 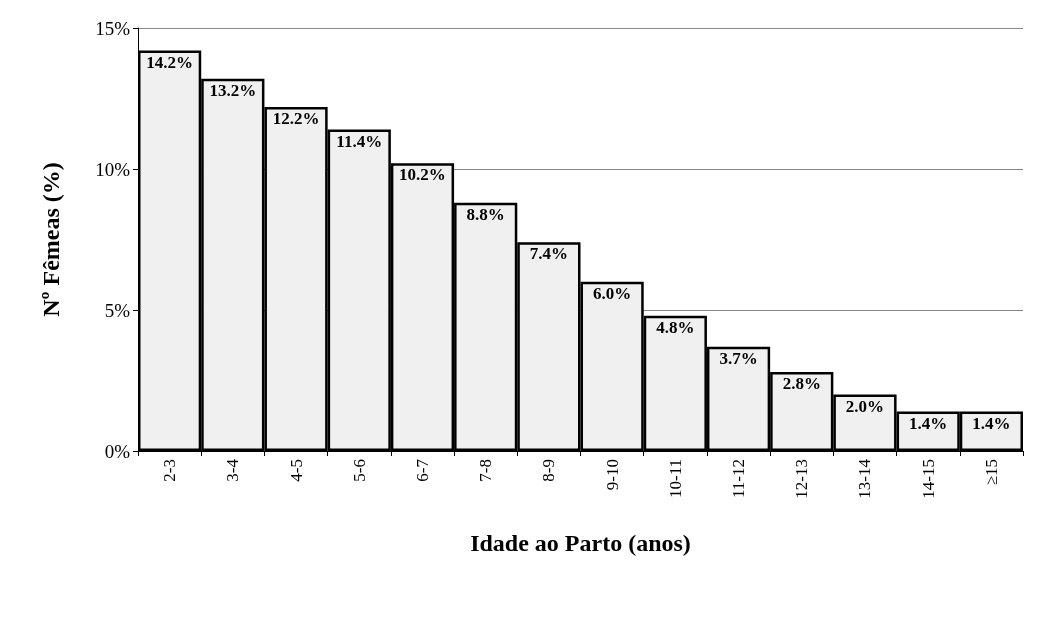 I want to click on y-tick-label: 10%, so click(x=113, y=169).